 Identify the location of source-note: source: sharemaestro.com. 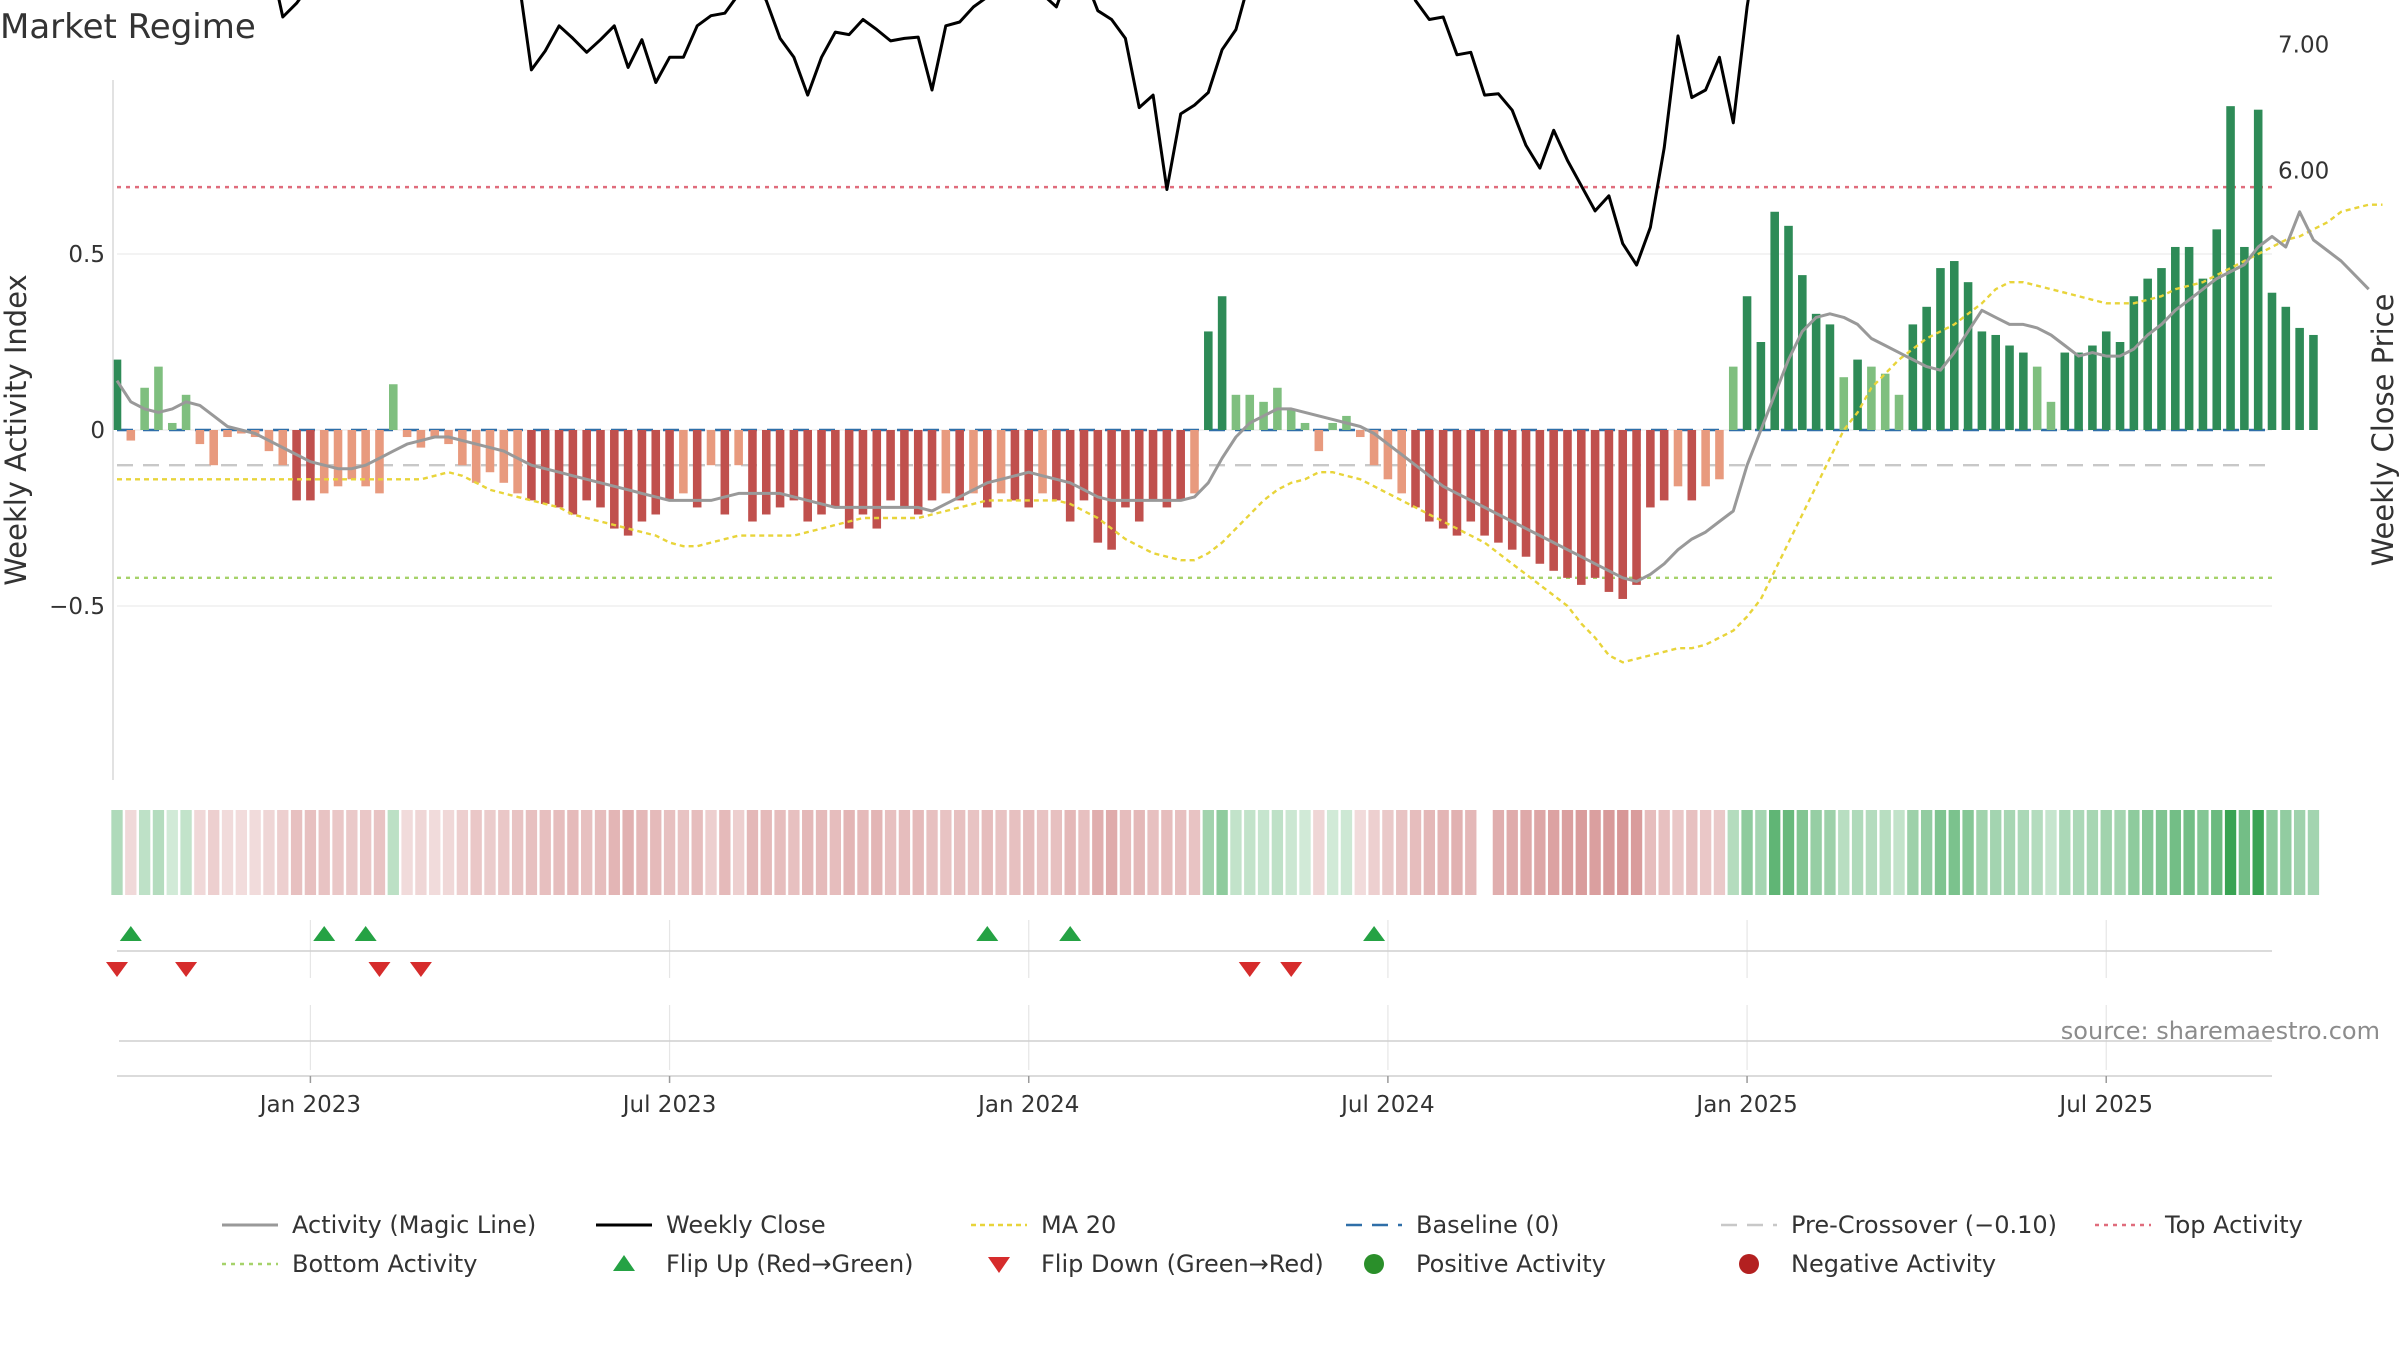
(2220, 1031).